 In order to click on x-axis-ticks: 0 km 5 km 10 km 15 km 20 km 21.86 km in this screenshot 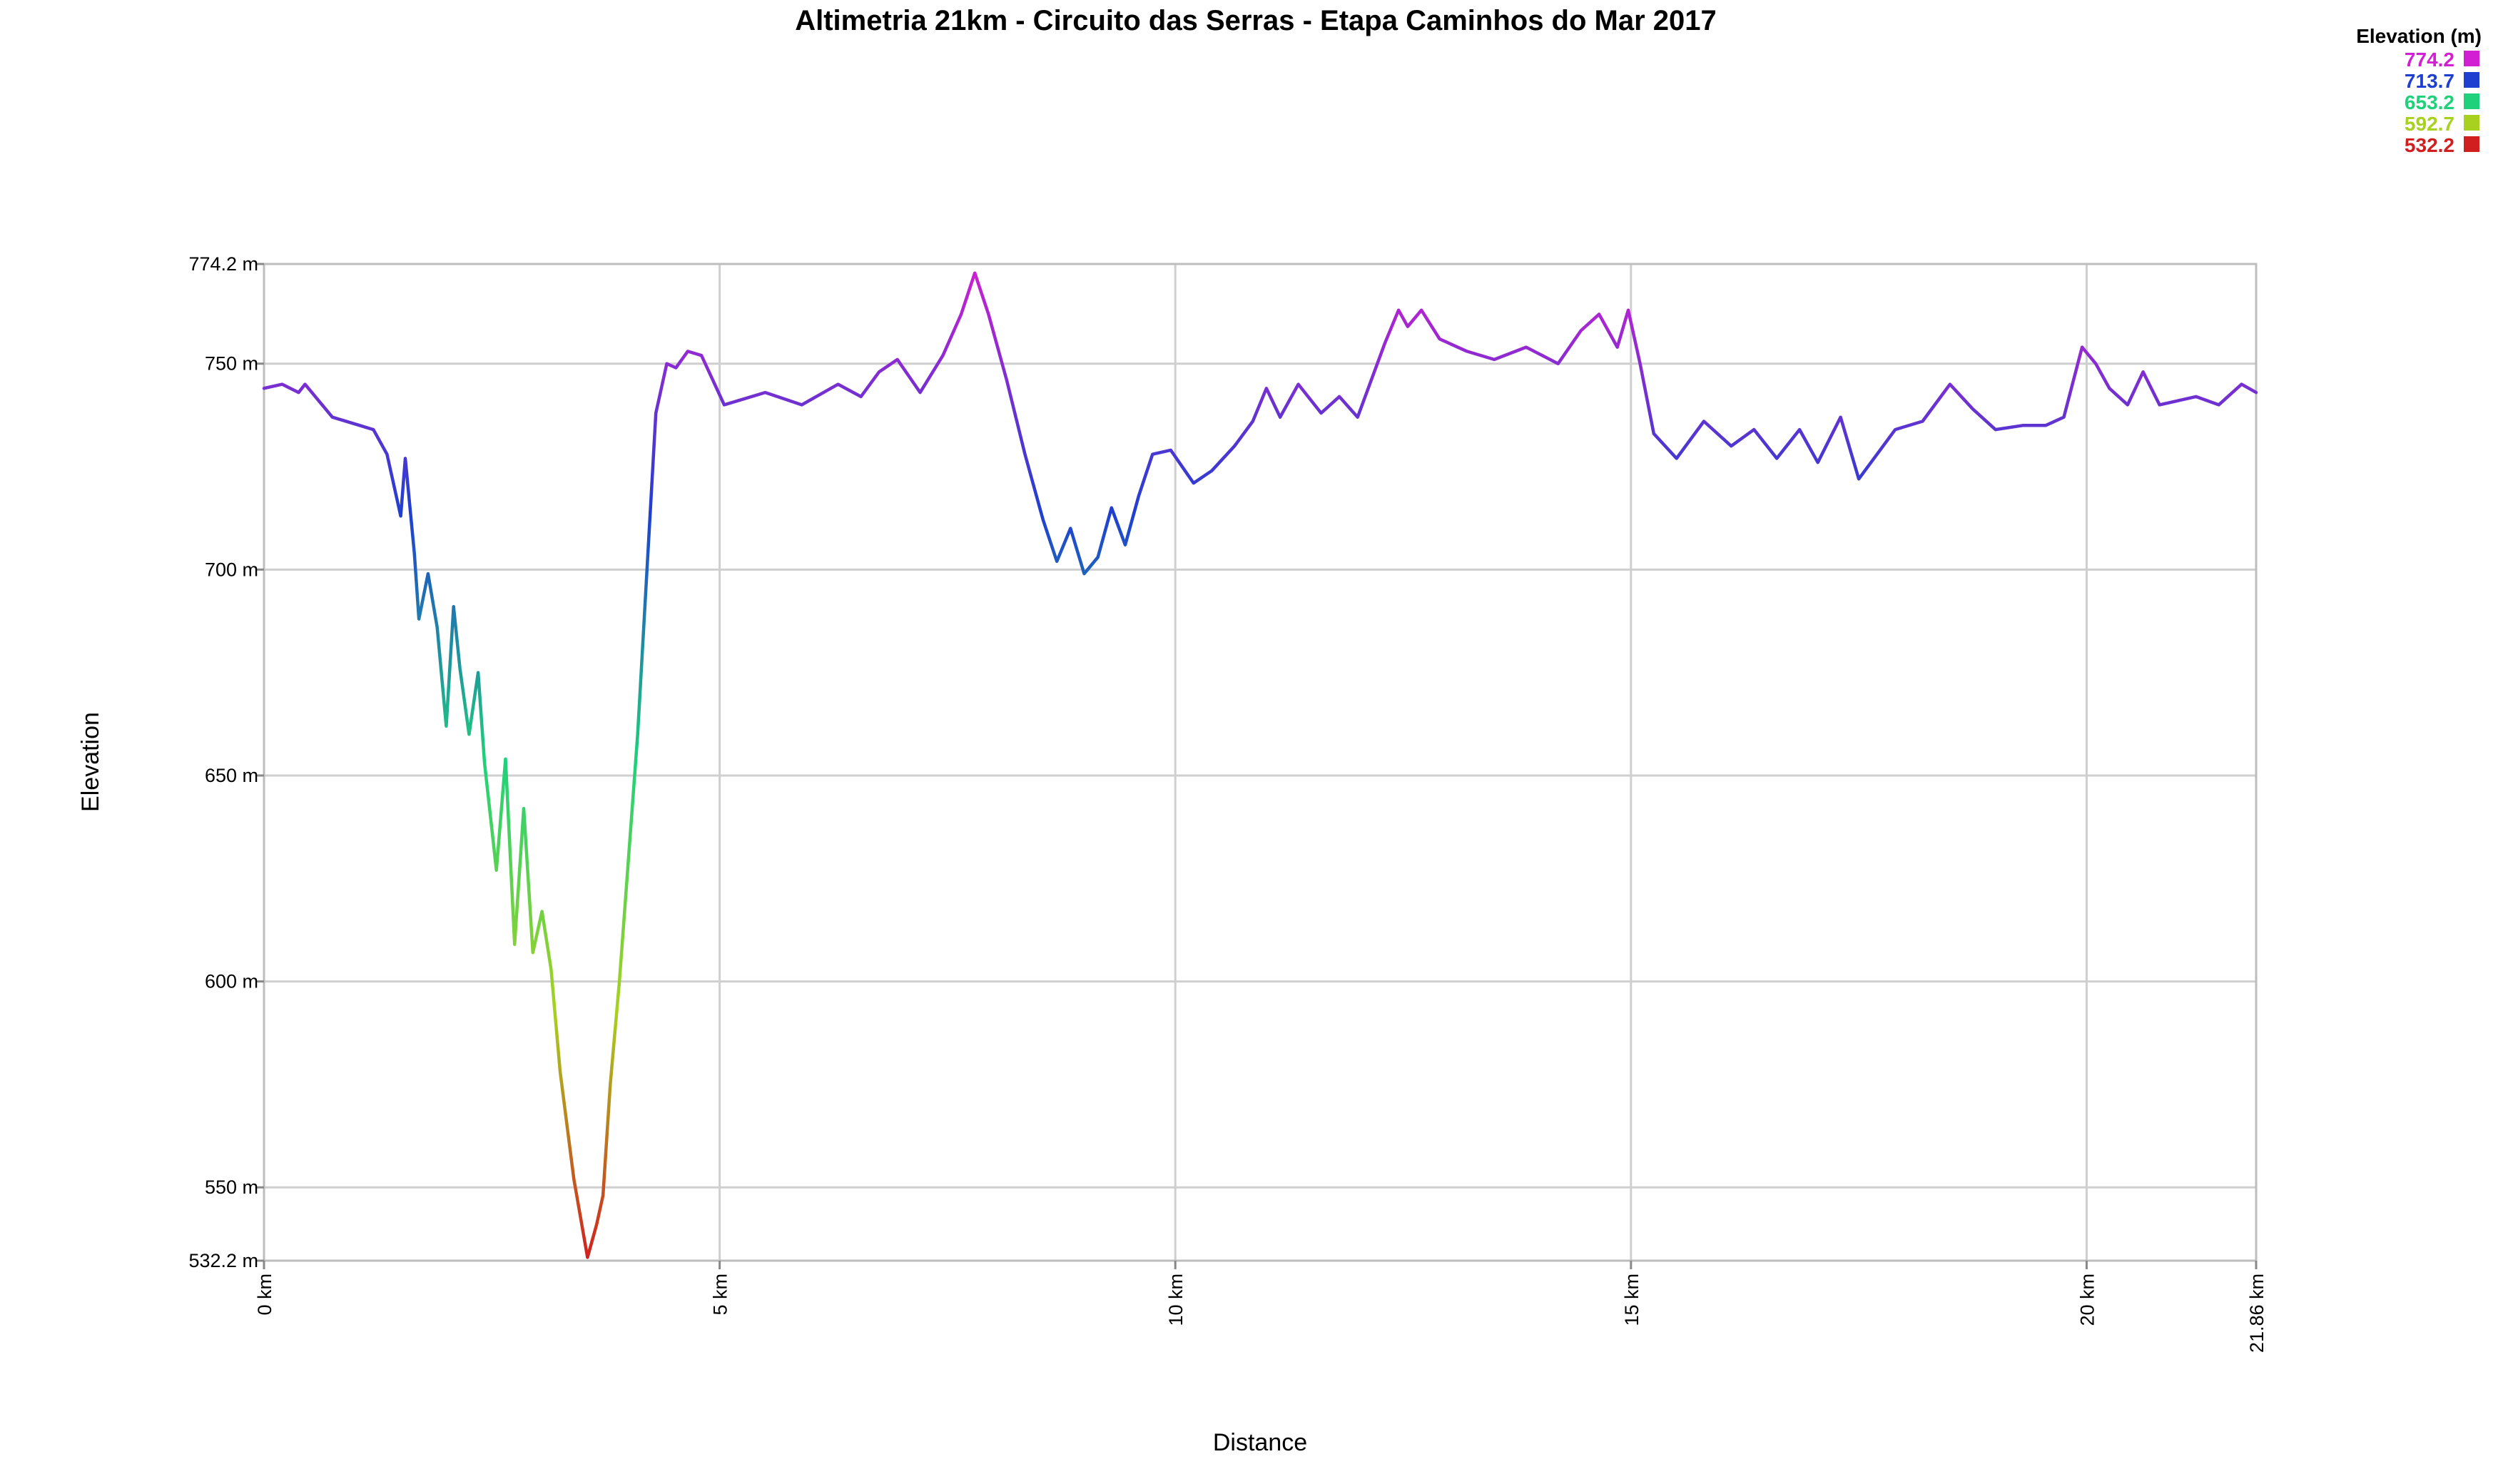, I will do `click(1261, 1307)`.